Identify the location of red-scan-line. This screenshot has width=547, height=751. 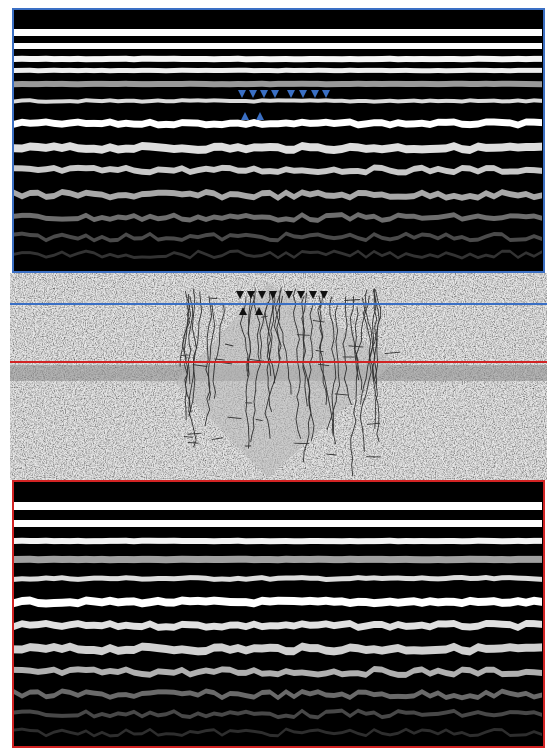
(278, 362).